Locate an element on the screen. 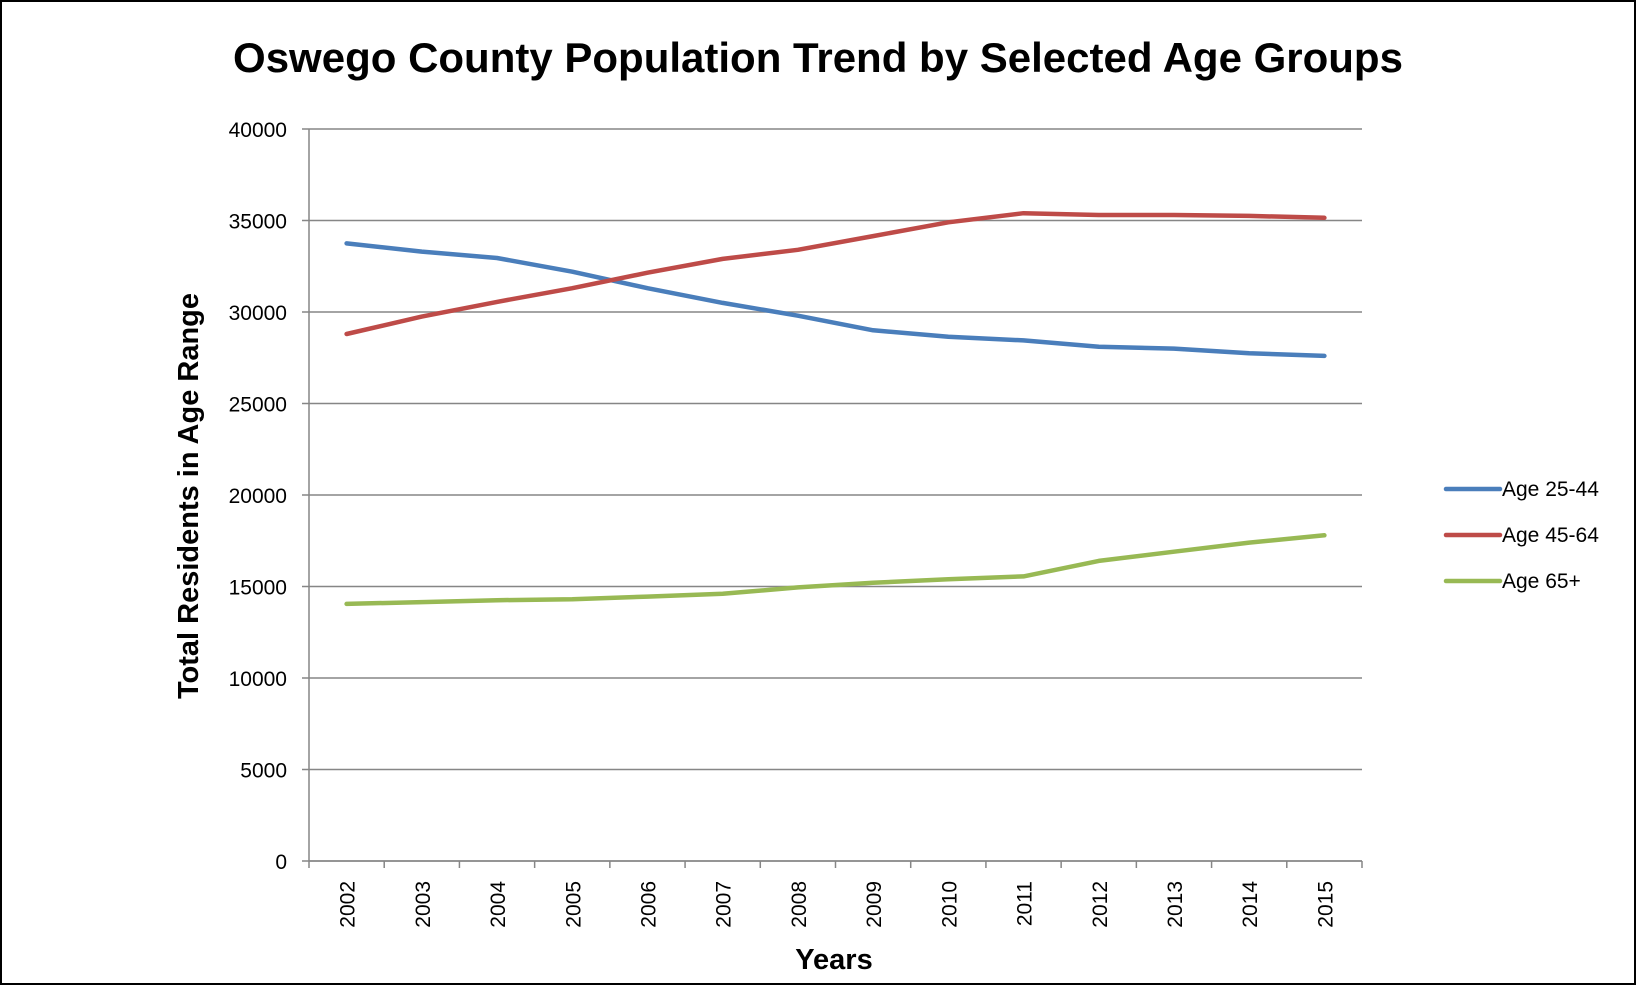 This screenshot has height=985, width=1636. series-line-age-65- is located at coordinates (835, 570).